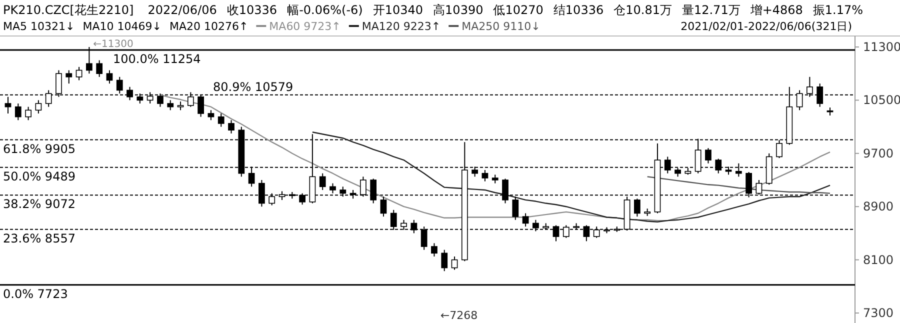 The image size is (900, 323). Describe the element at coordinates (881, 47) in the screenshot. I see `y-tick-label: 11300` at that location.